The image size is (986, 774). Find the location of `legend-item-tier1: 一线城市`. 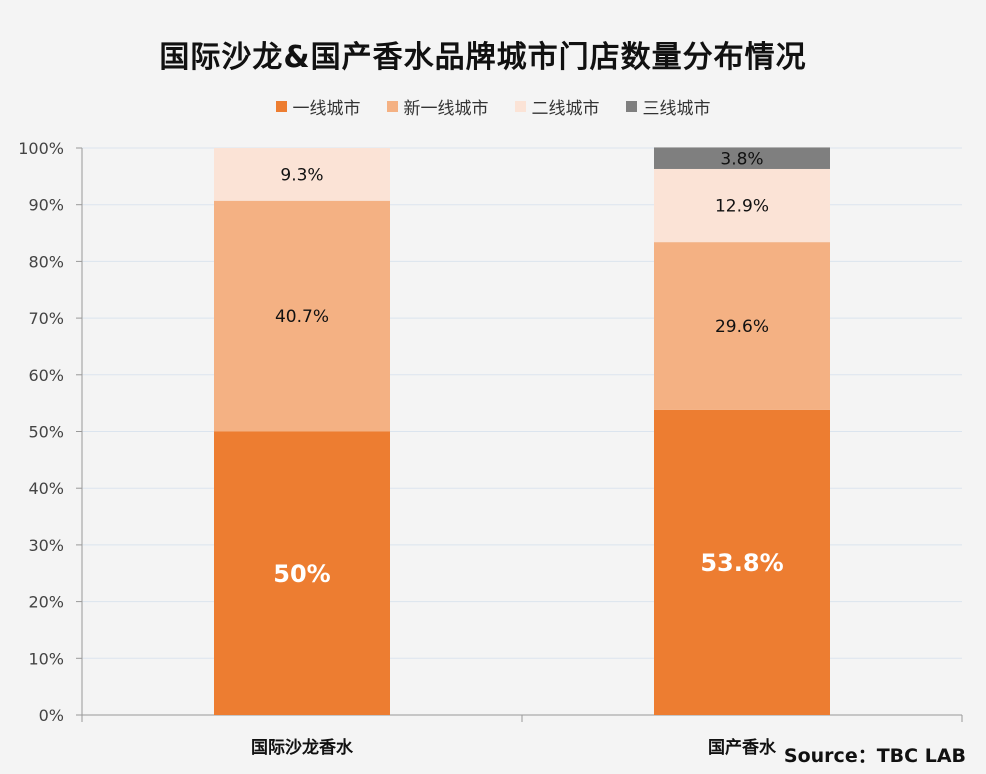

legend-item-tier1: 一线城市 is located at coordinates (318, 106).